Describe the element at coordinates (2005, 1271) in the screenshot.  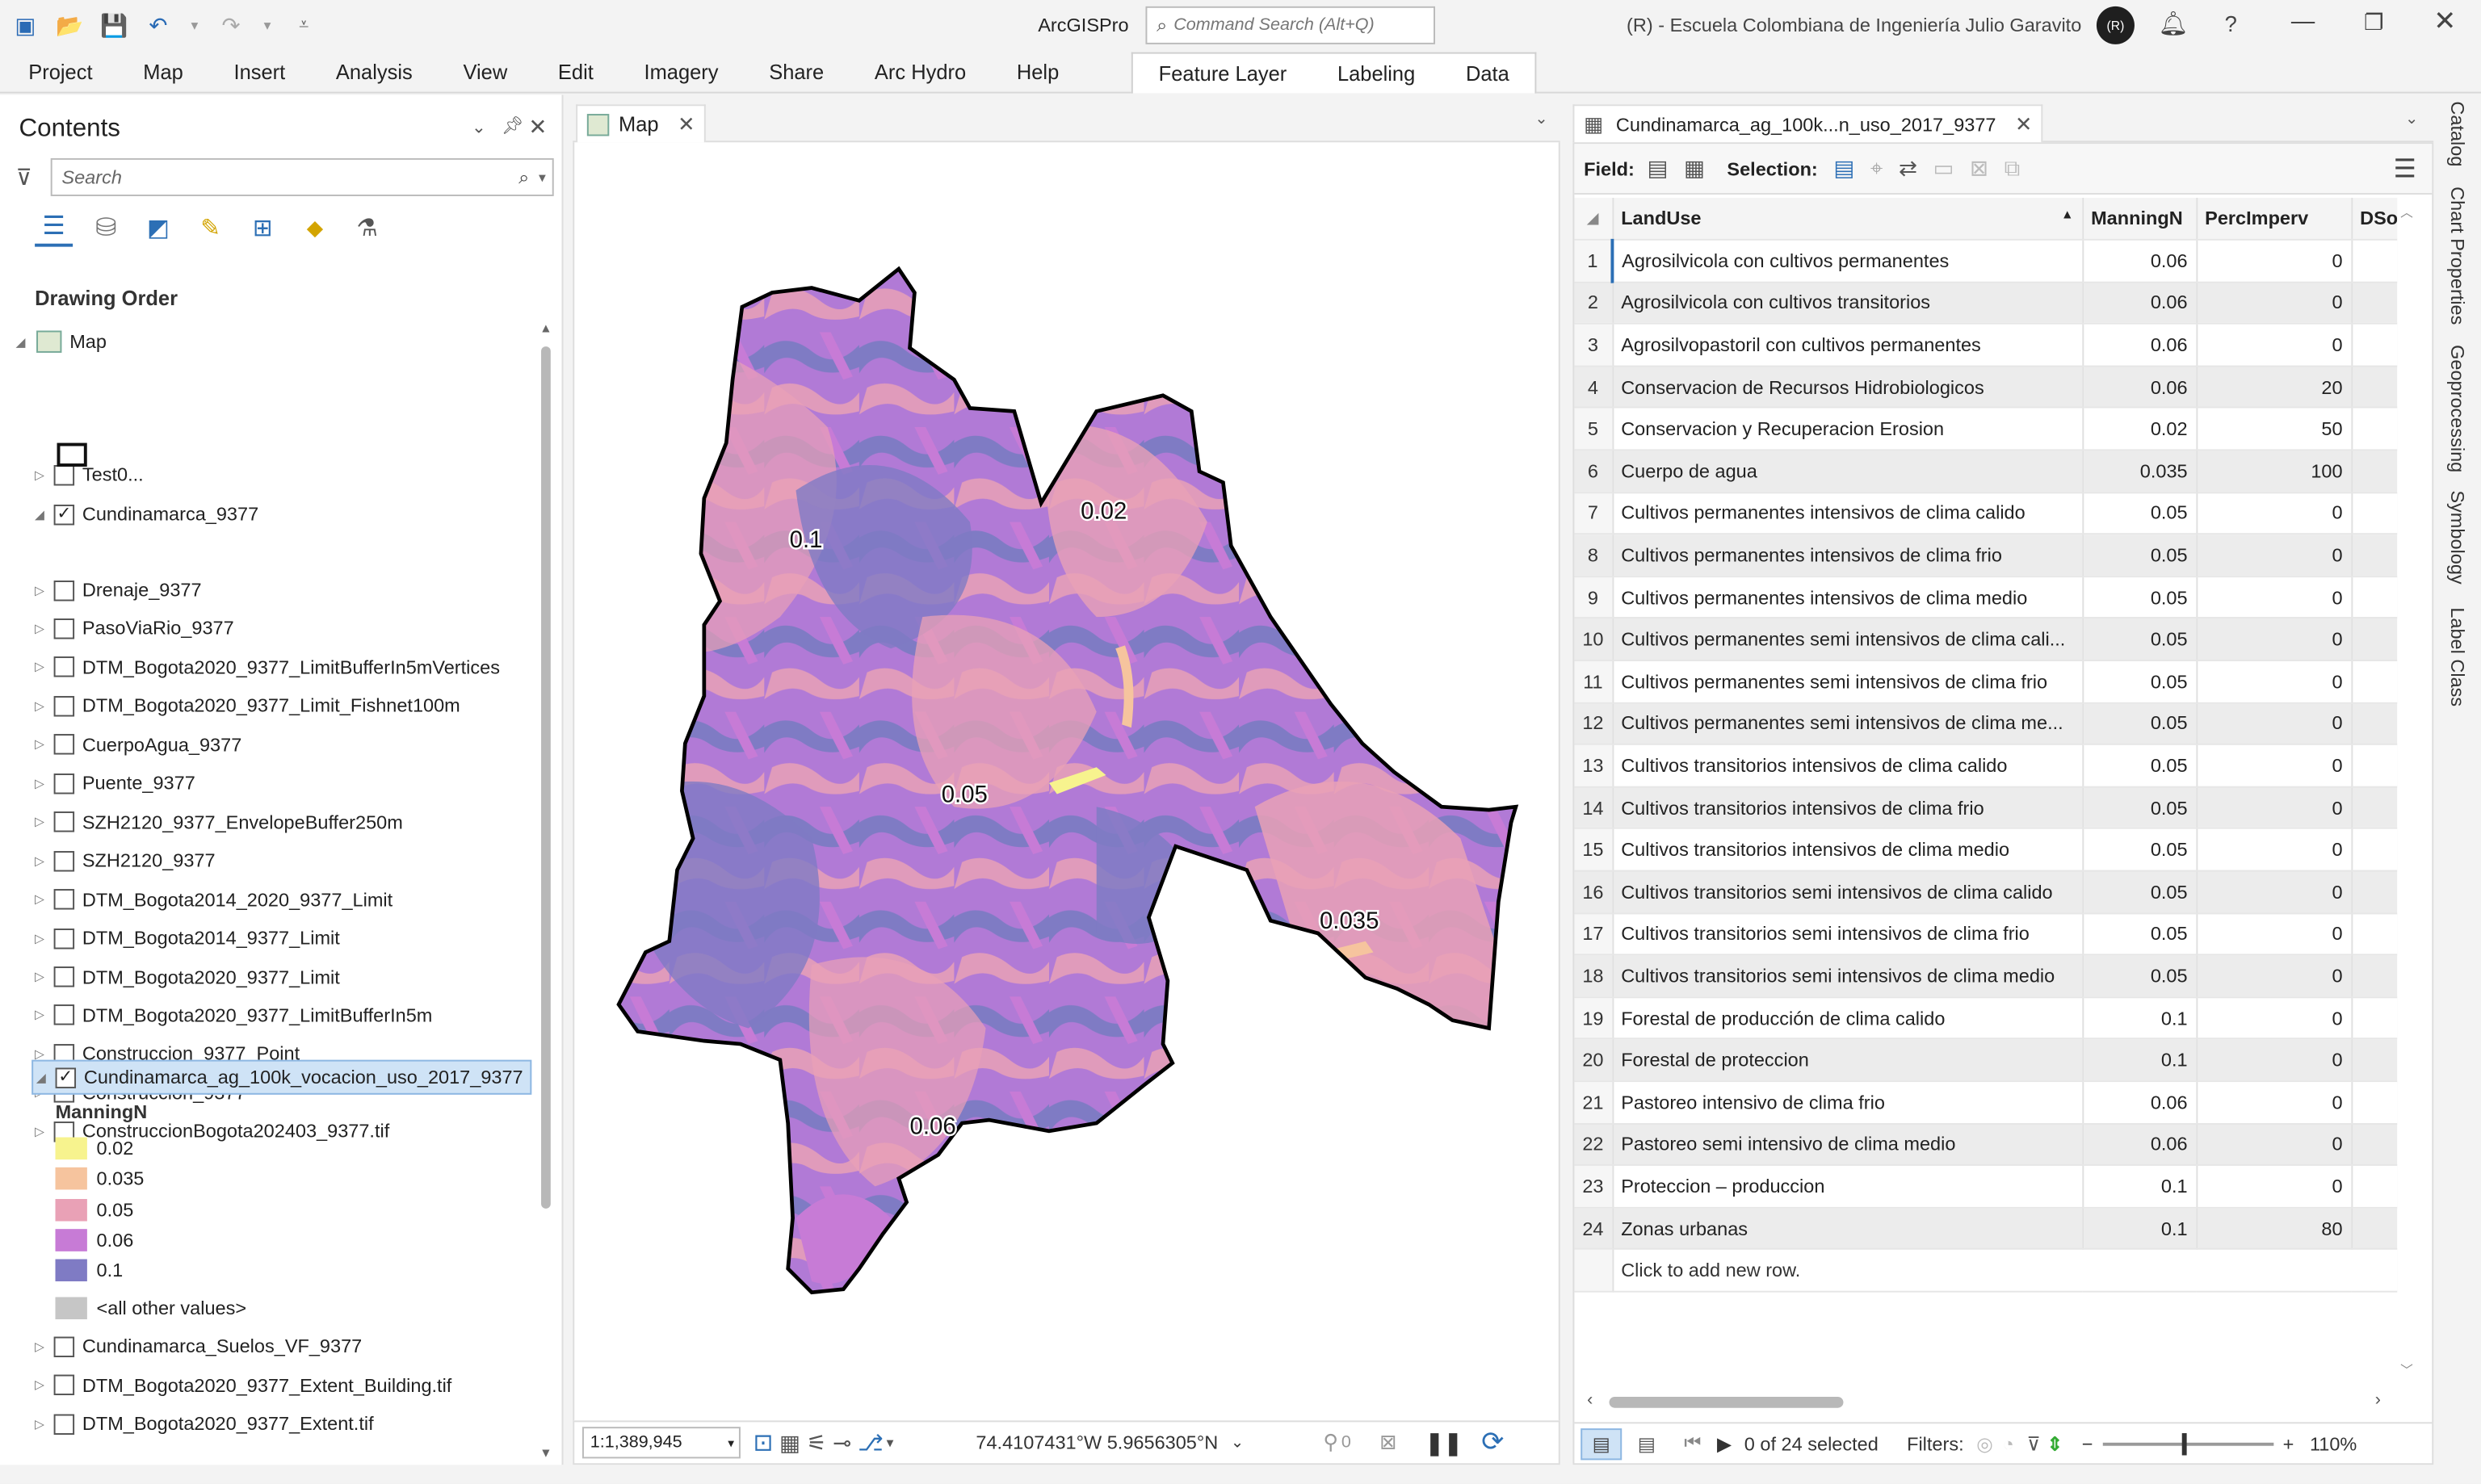
I see `add-new-row: Click to add new row.` at that location.